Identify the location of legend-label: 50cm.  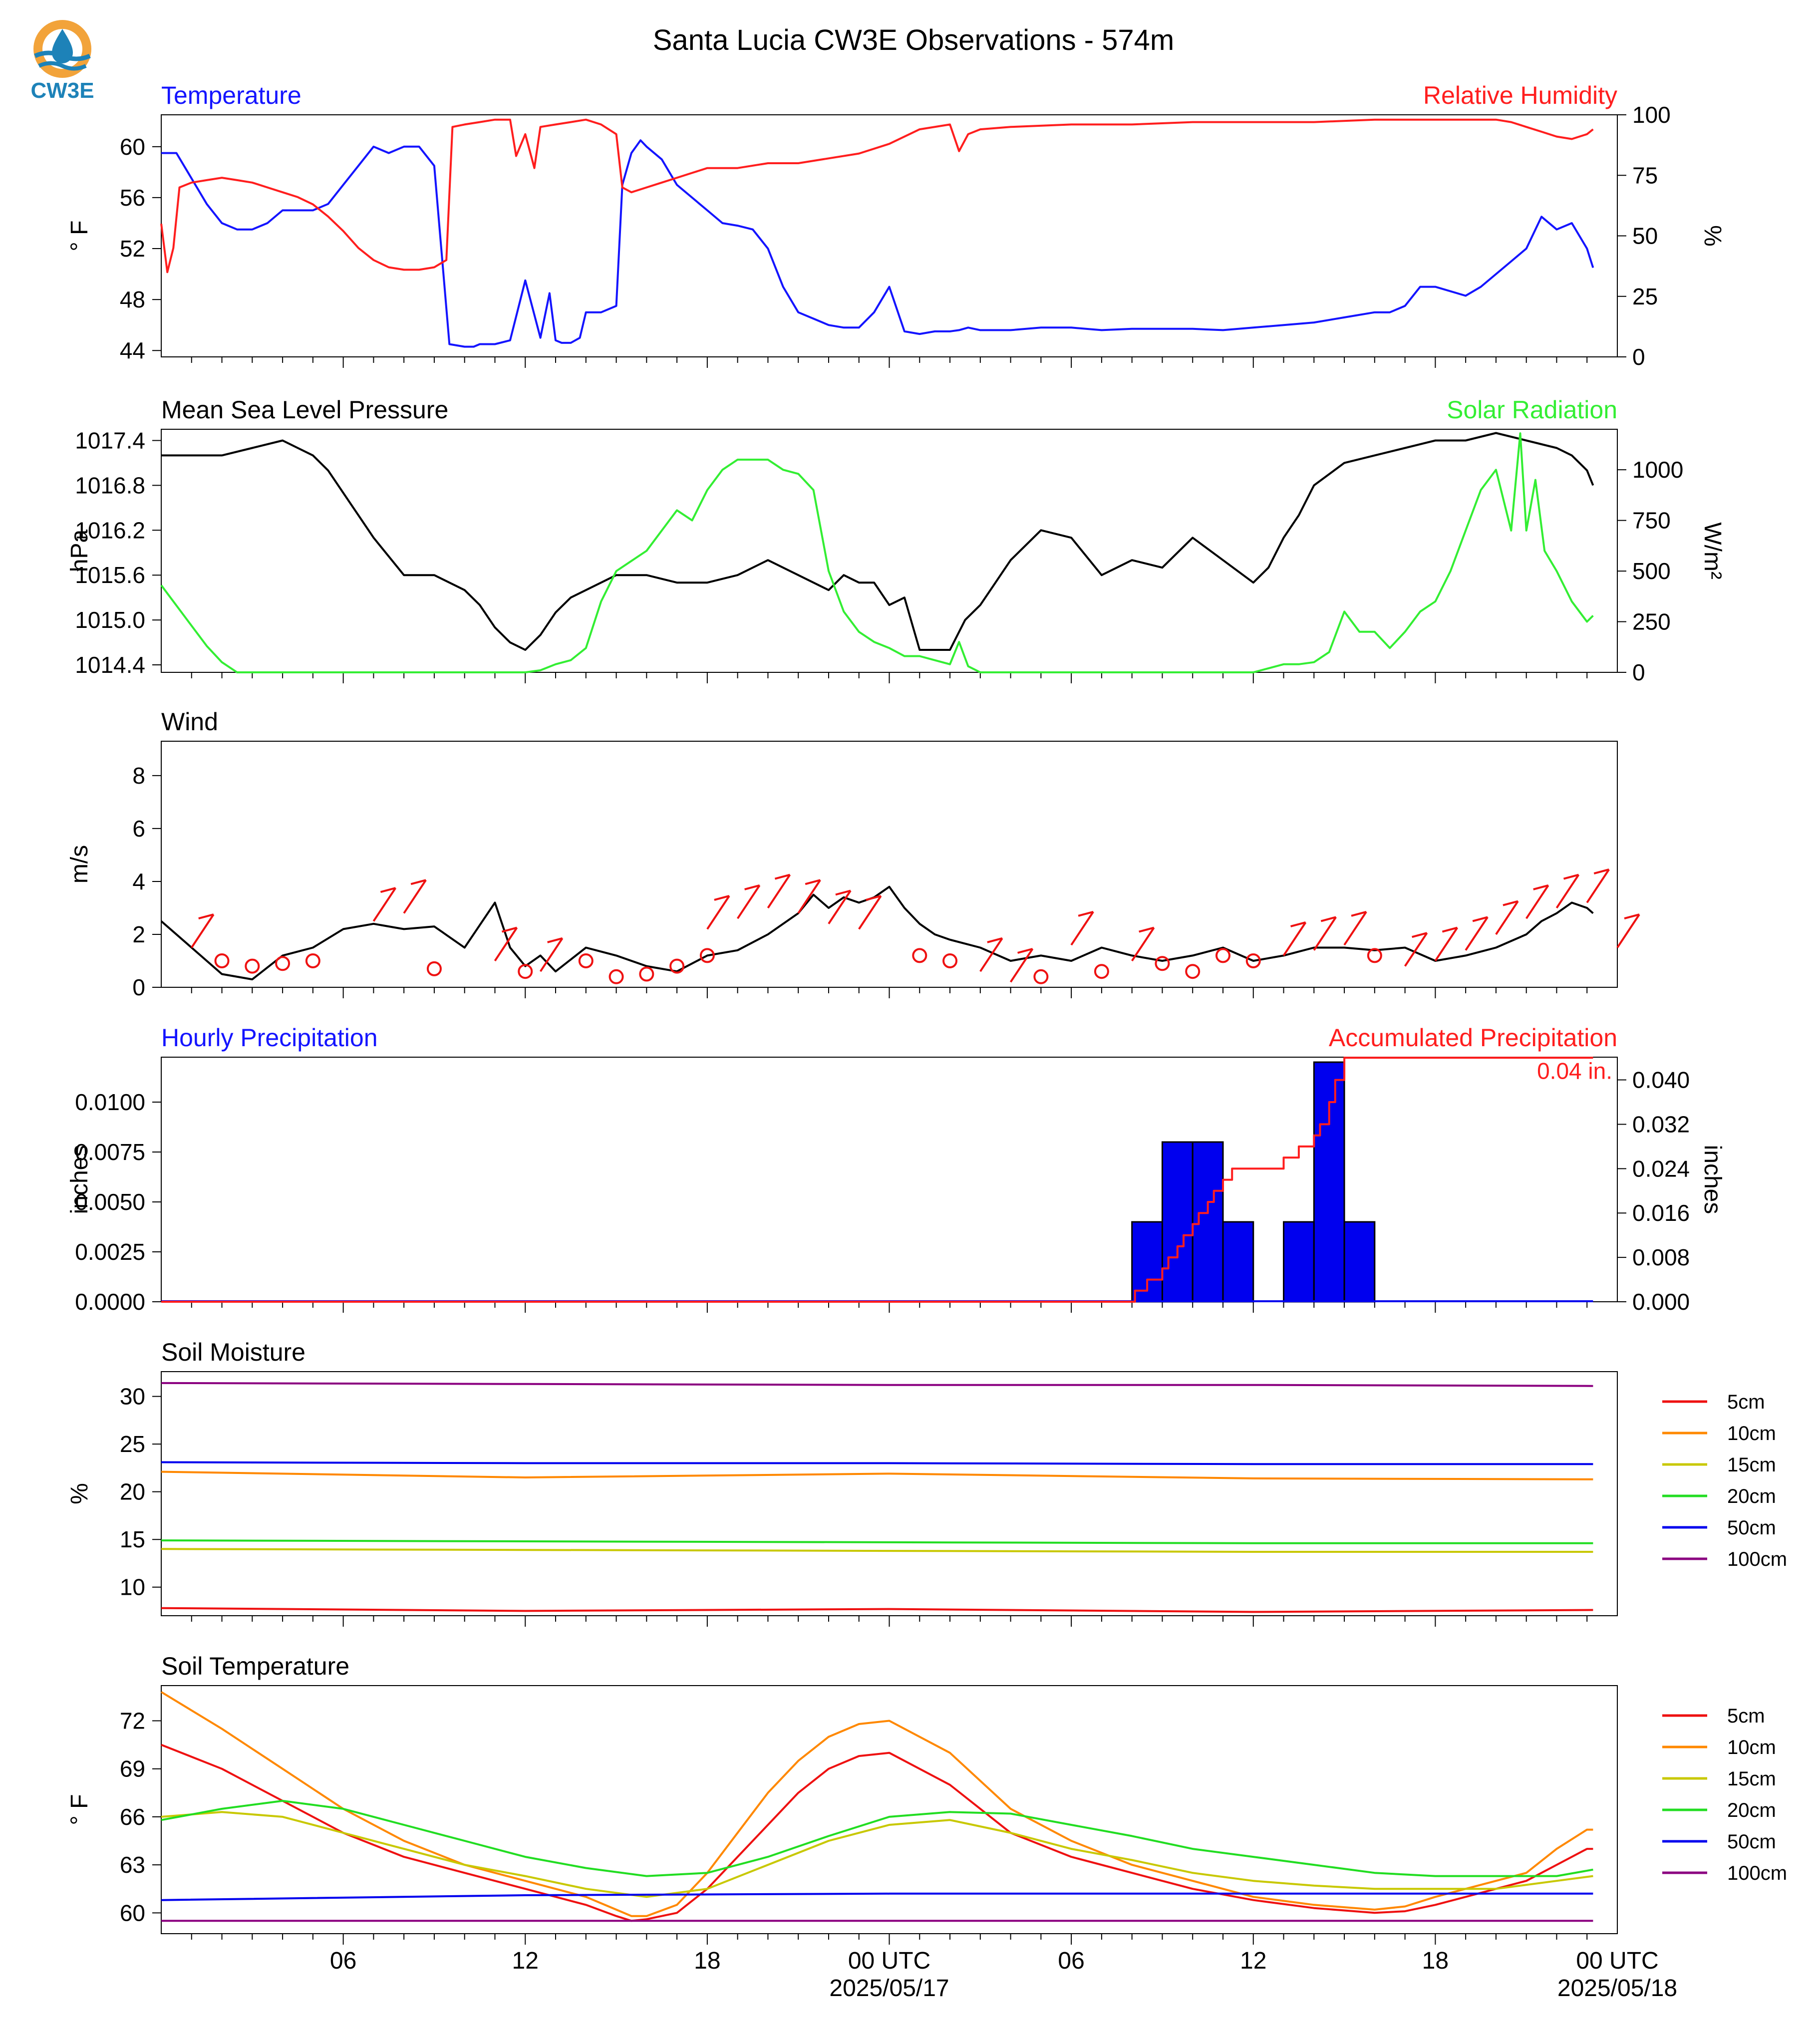
(1751, 1842).